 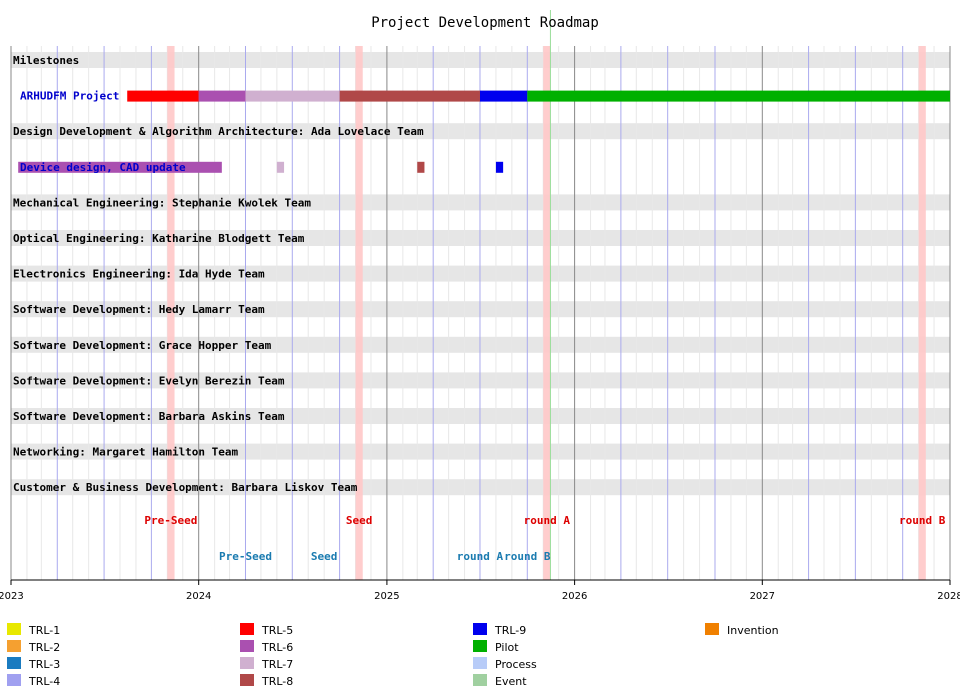 I want to click on chart-title: Project Development Roadmap, so click(x=485, y=23).